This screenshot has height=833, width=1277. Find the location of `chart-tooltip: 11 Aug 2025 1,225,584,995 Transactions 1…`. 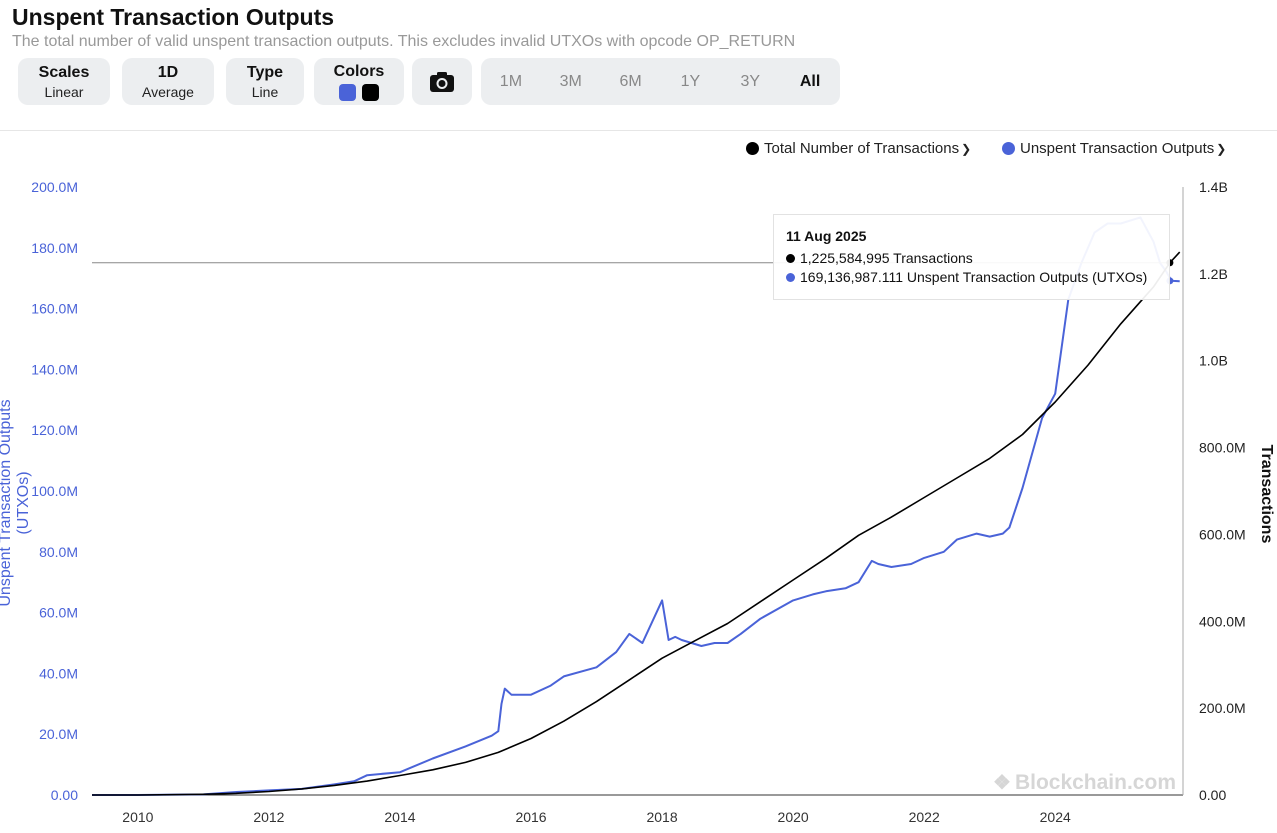

chart-tooltip: 11 Aug 2025 1,225,584,995 Transactions 1… is located at coordinates (971, 257).